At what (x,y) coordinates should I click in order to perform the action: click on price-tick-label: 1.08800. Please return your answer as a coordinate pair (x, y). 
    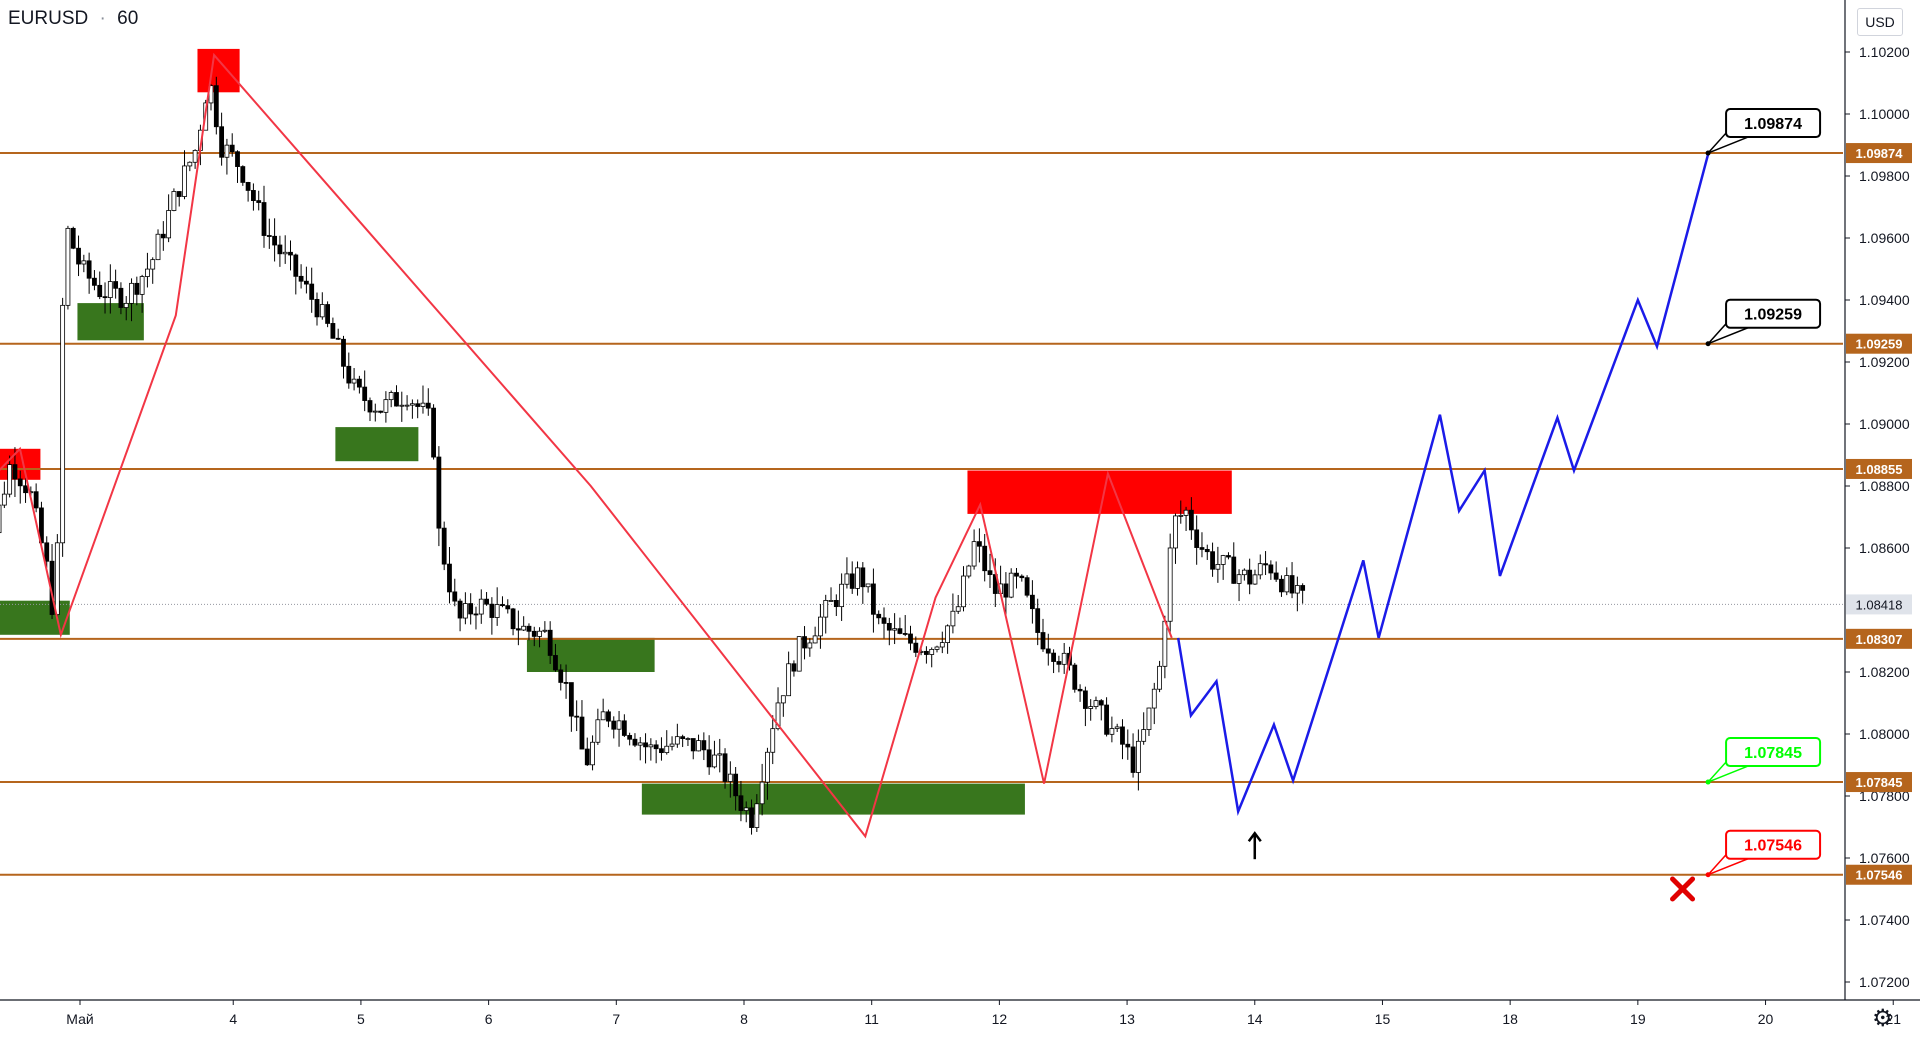
    Looking at the image, I should click on (1884, 486).